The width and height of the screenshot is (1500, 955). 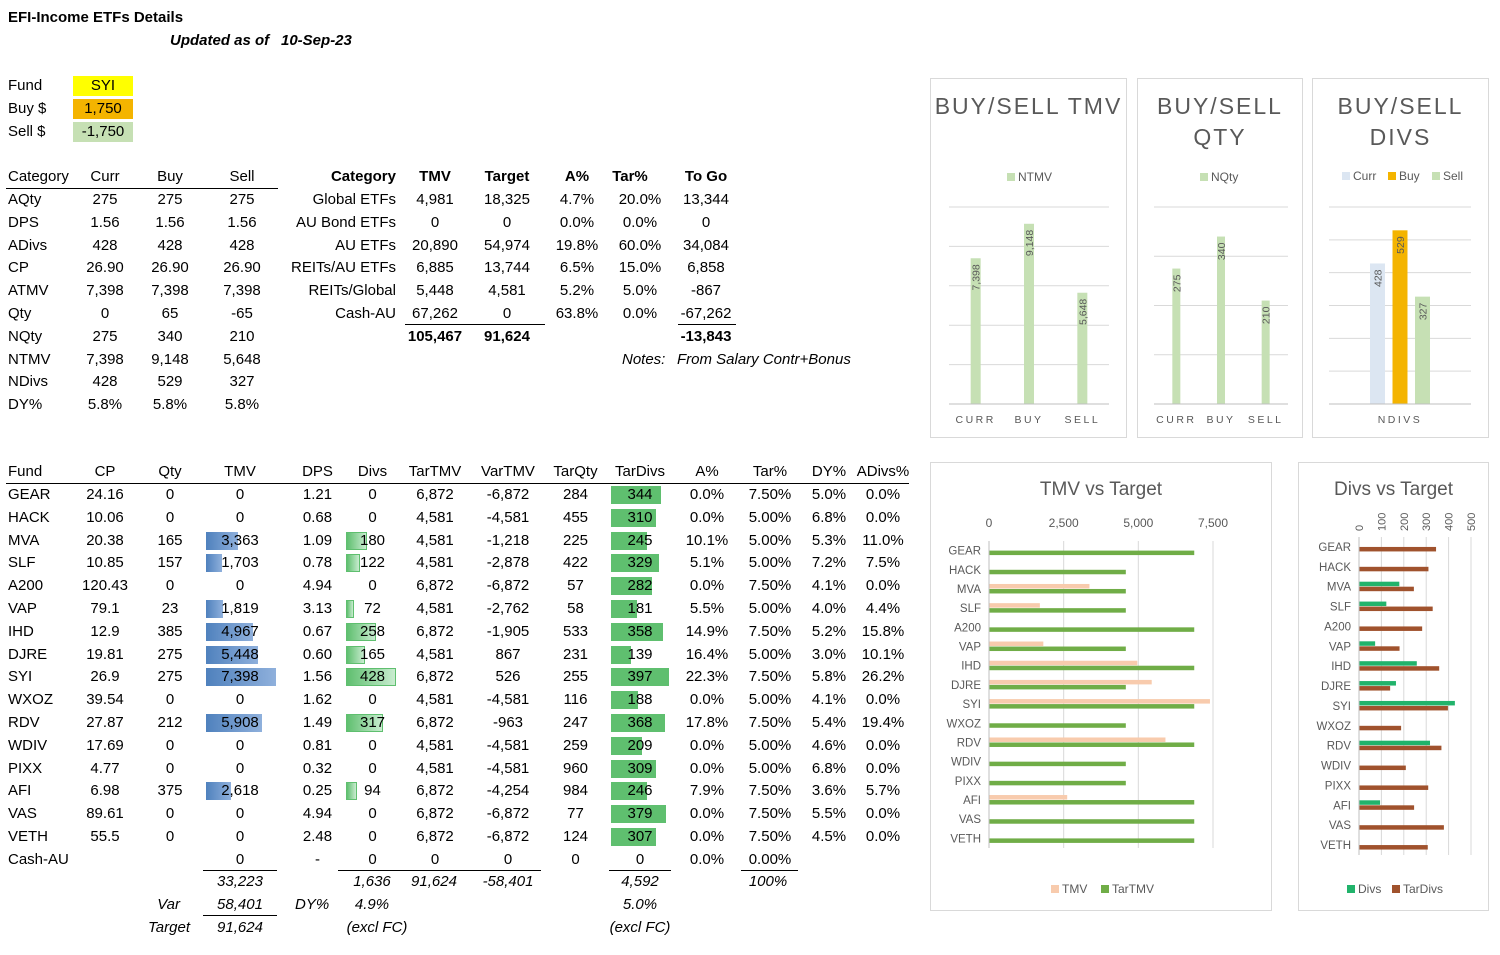 I want to click on fund-cell: 15.8%, so click(x=883, y=631).